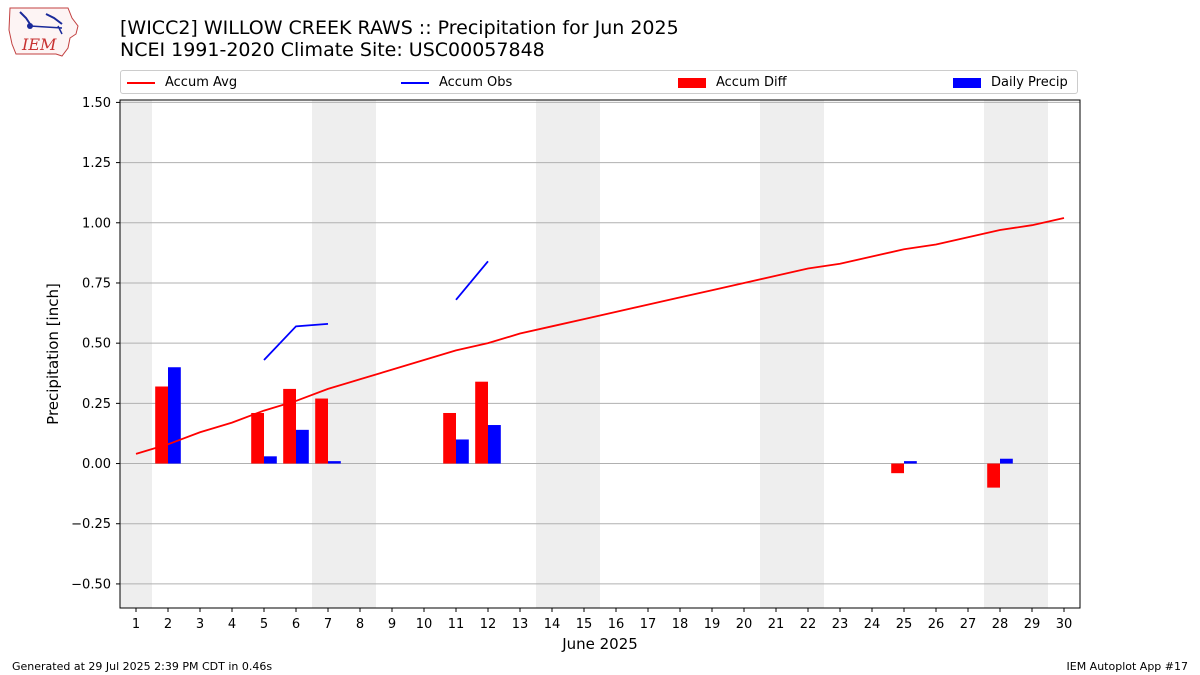  Describe the element at coordinates (476, 82) in the screenshot. I see `legend-label-accum-obs: Accum Obs` at that location.